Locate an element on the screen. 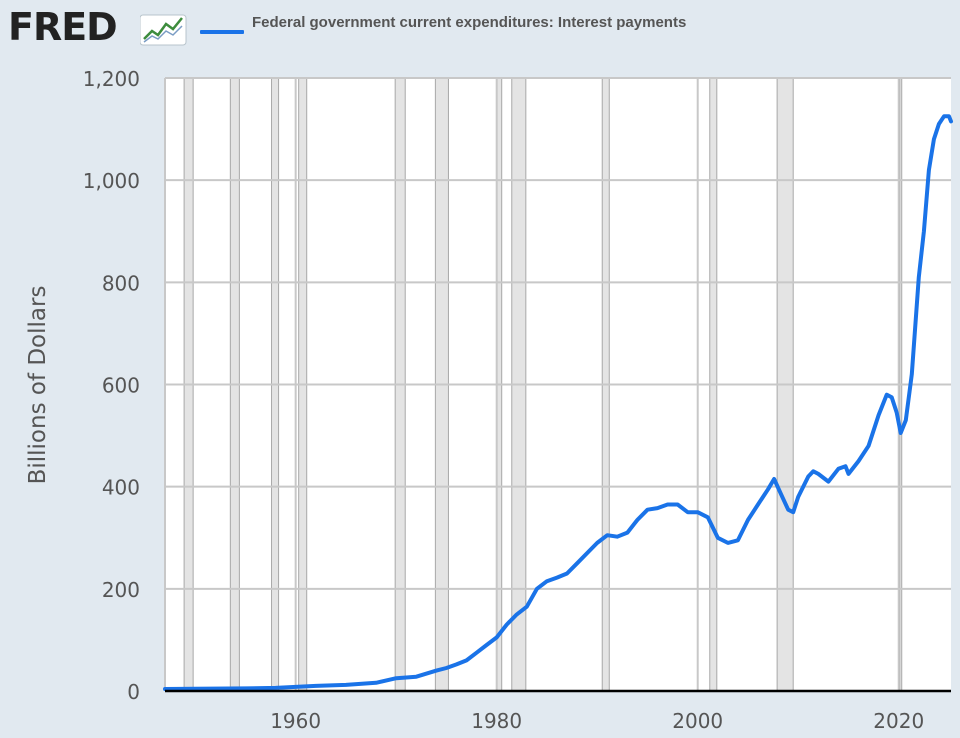 The image size is (960, 738). y-tick-label-400: 400 is located at coordinates (121, 488).